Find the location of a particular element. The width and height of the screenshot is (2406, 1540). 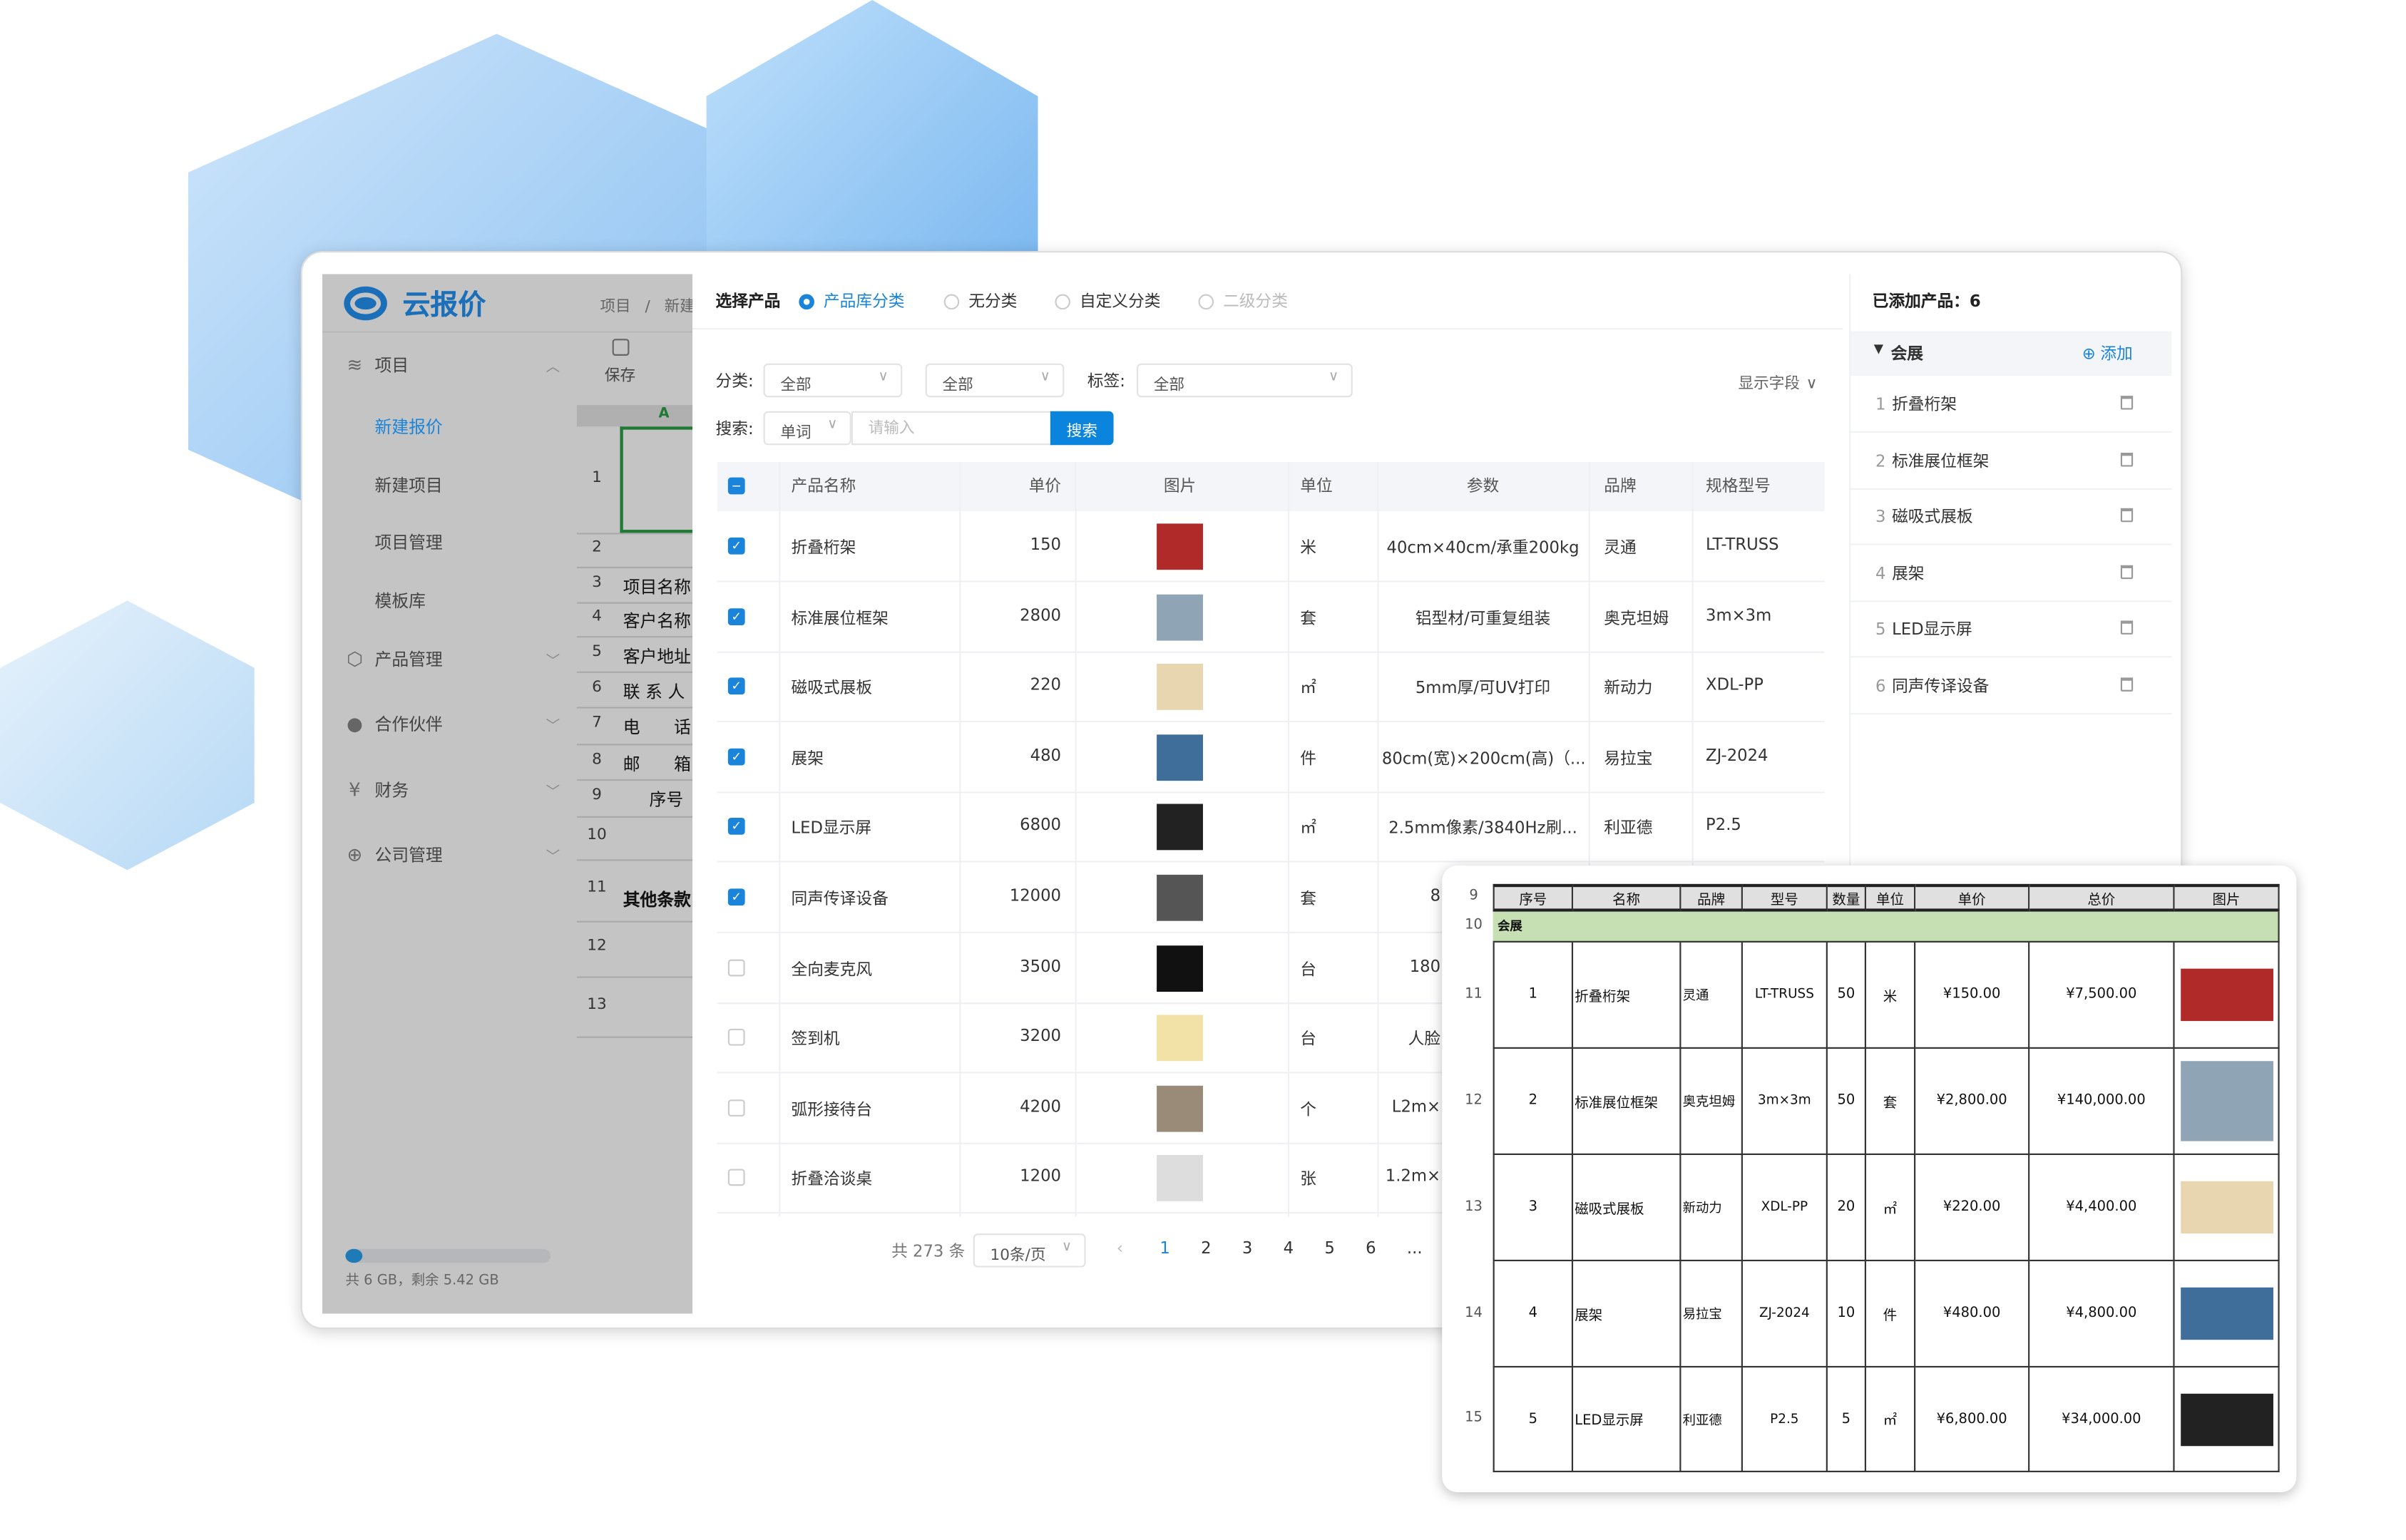

category-select-1: 全部 ∨ is located at coordinates (833, 380).